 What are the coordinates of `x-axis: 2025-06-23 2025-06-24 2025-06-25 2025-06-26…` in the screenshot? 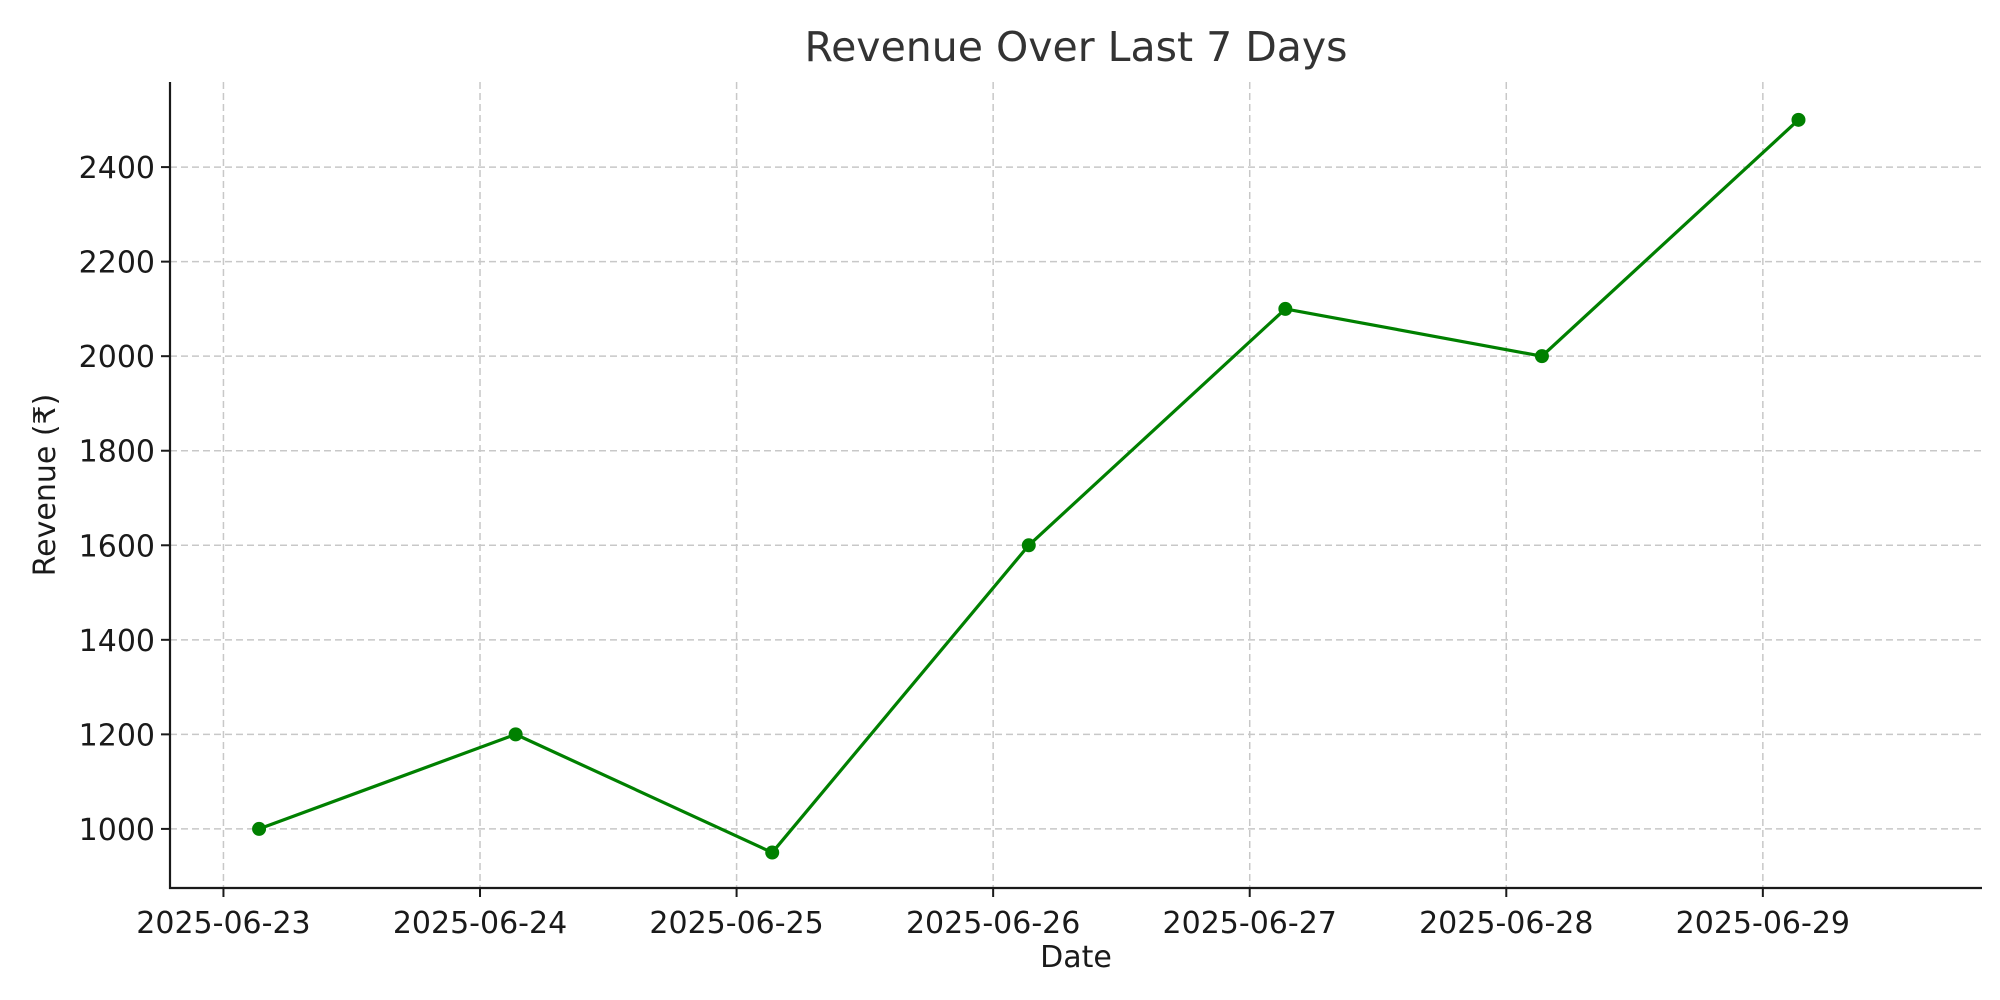 It's located at (993, 914).